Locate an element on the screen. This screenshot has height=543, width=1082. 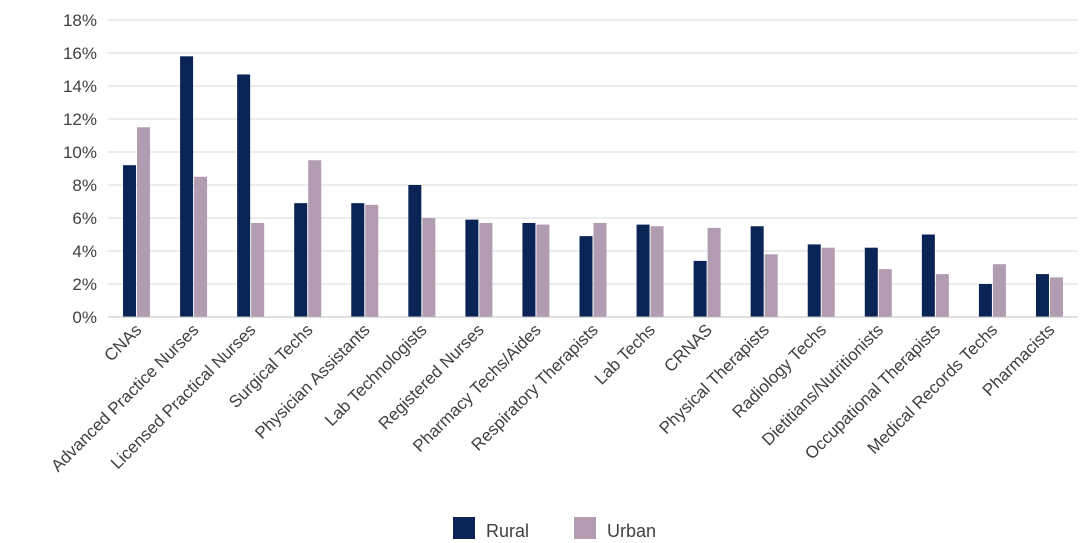
x-category-label: Lab Techs is located at coordinates (625, 354).